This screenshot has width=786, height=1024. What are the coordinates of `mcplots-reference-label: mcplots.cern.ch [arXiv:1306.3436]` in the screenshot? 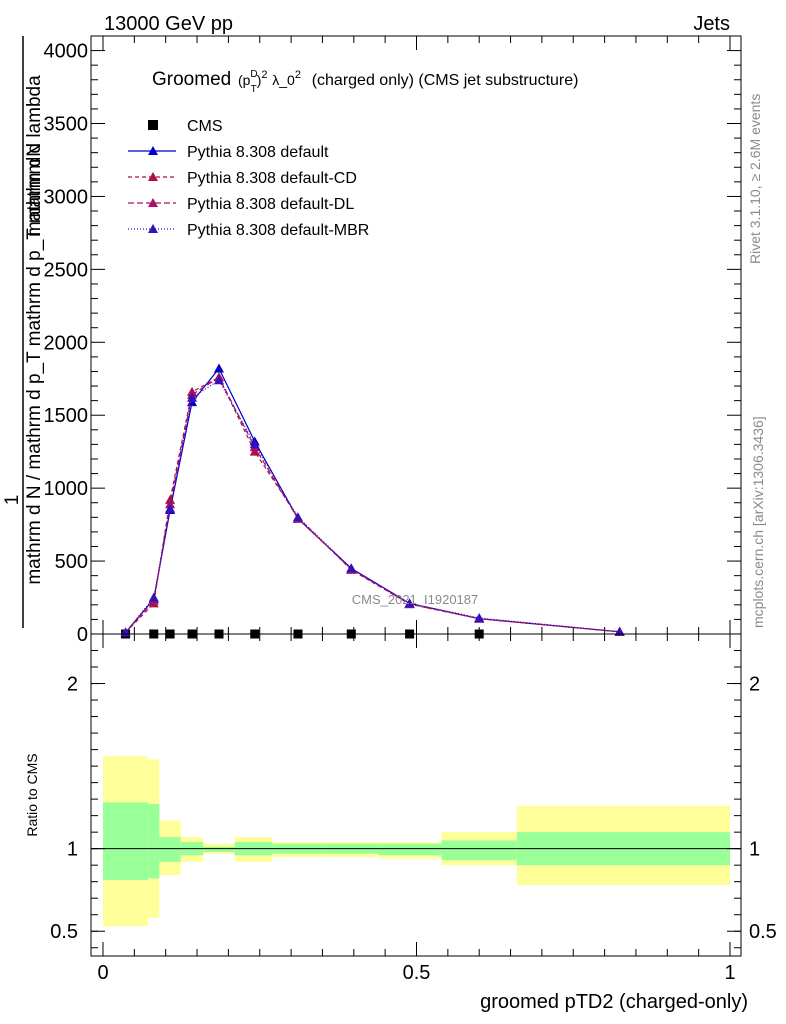 It's located at (758, 522).